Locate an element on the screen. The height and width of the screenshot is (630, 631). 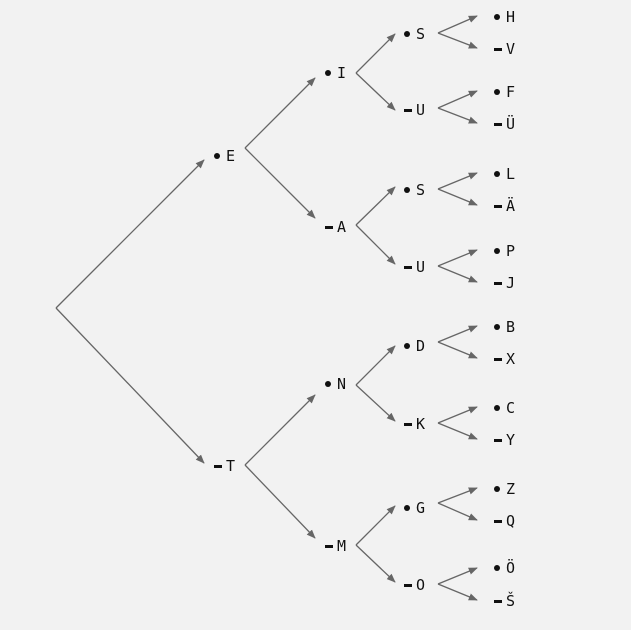
node-P: P is located at coordinates (504, 251).